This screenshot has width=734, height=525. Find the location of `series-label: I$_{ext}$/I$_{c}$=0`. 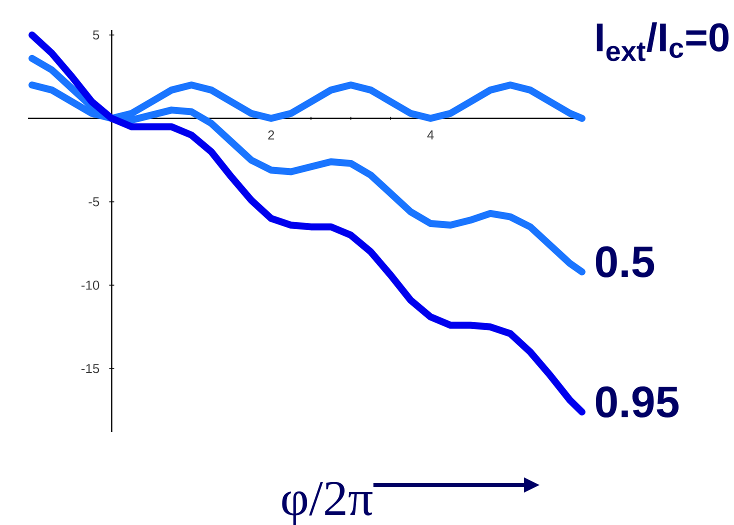

series-label: I$_{ext}$/I$_{c}$=0 is located at coordinates (662, 42).